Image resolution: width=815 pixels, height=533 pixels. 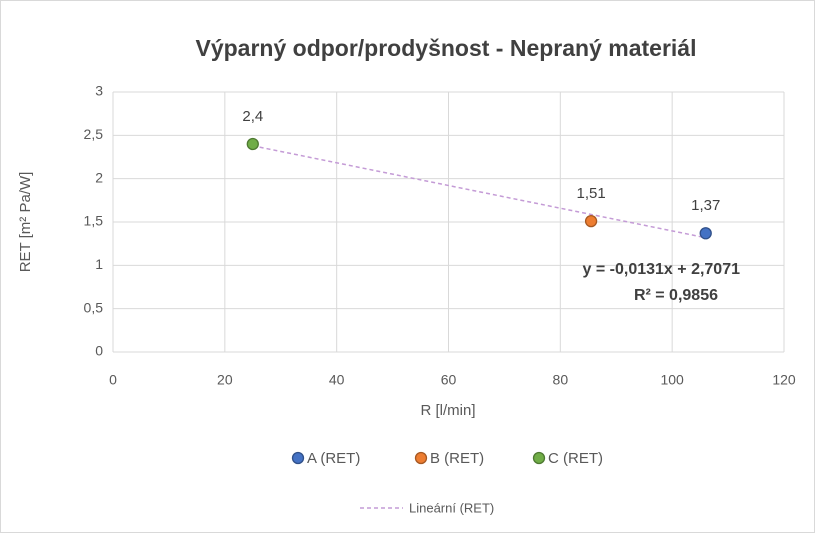 What do you see at coordinates (784, 380) in the screenshot?
I see `x-tick-label: 120` at bounding box center [784, 380].